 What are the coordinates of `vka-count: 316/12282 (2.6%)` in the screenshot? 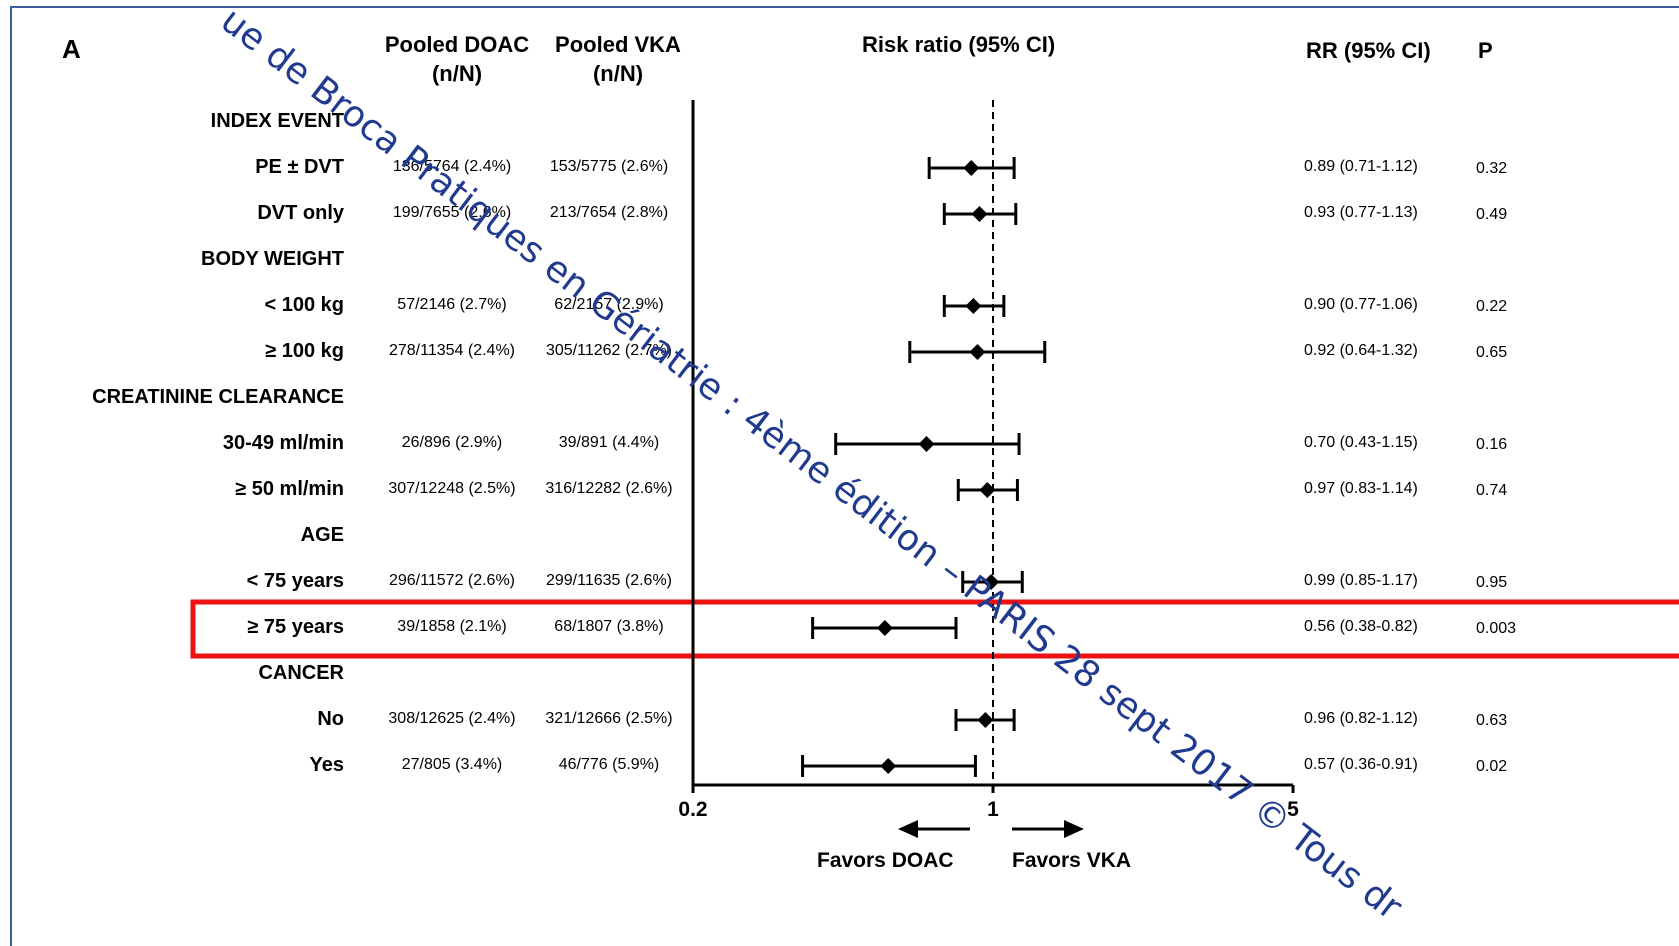 It's located at (609, 488).